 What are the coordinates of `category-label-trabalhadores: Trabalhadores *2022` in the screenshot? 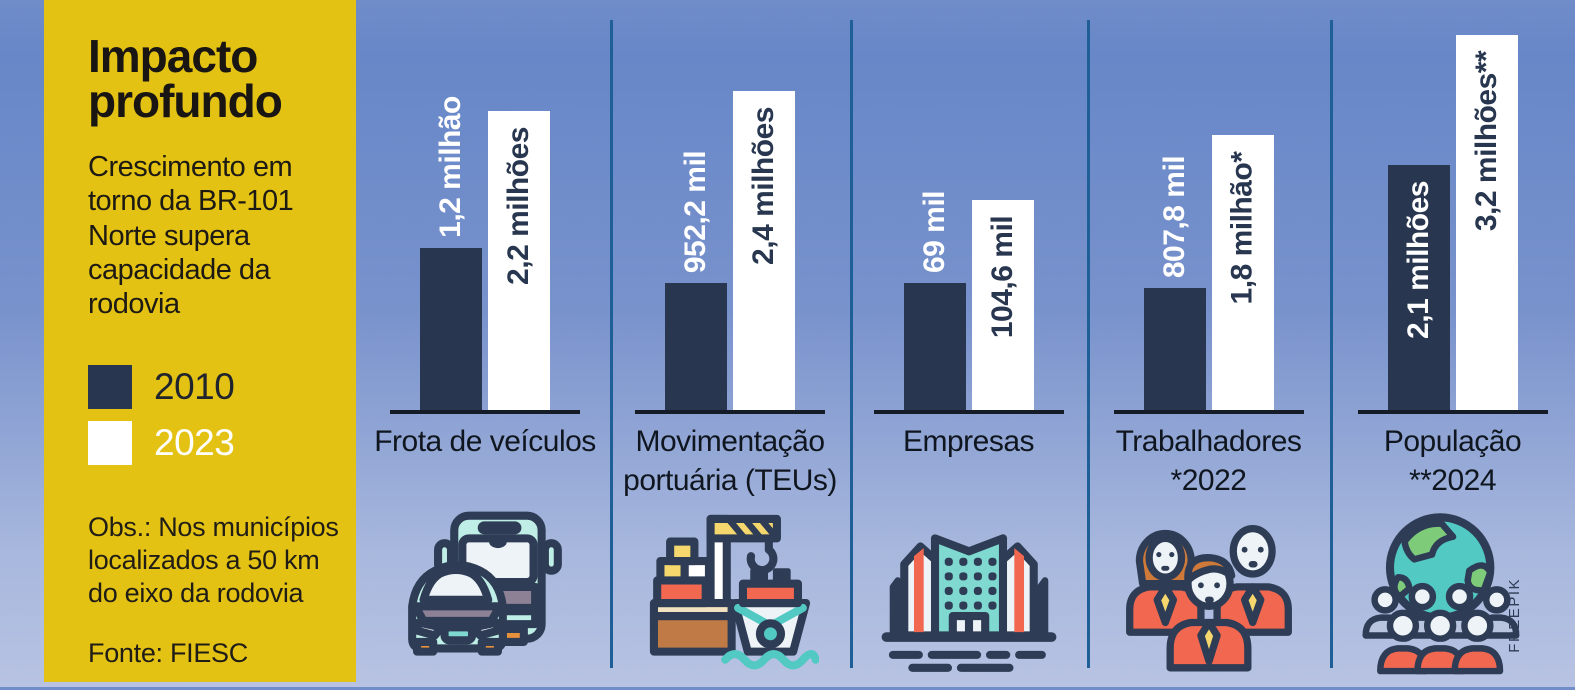 It's located at (1208, 461).